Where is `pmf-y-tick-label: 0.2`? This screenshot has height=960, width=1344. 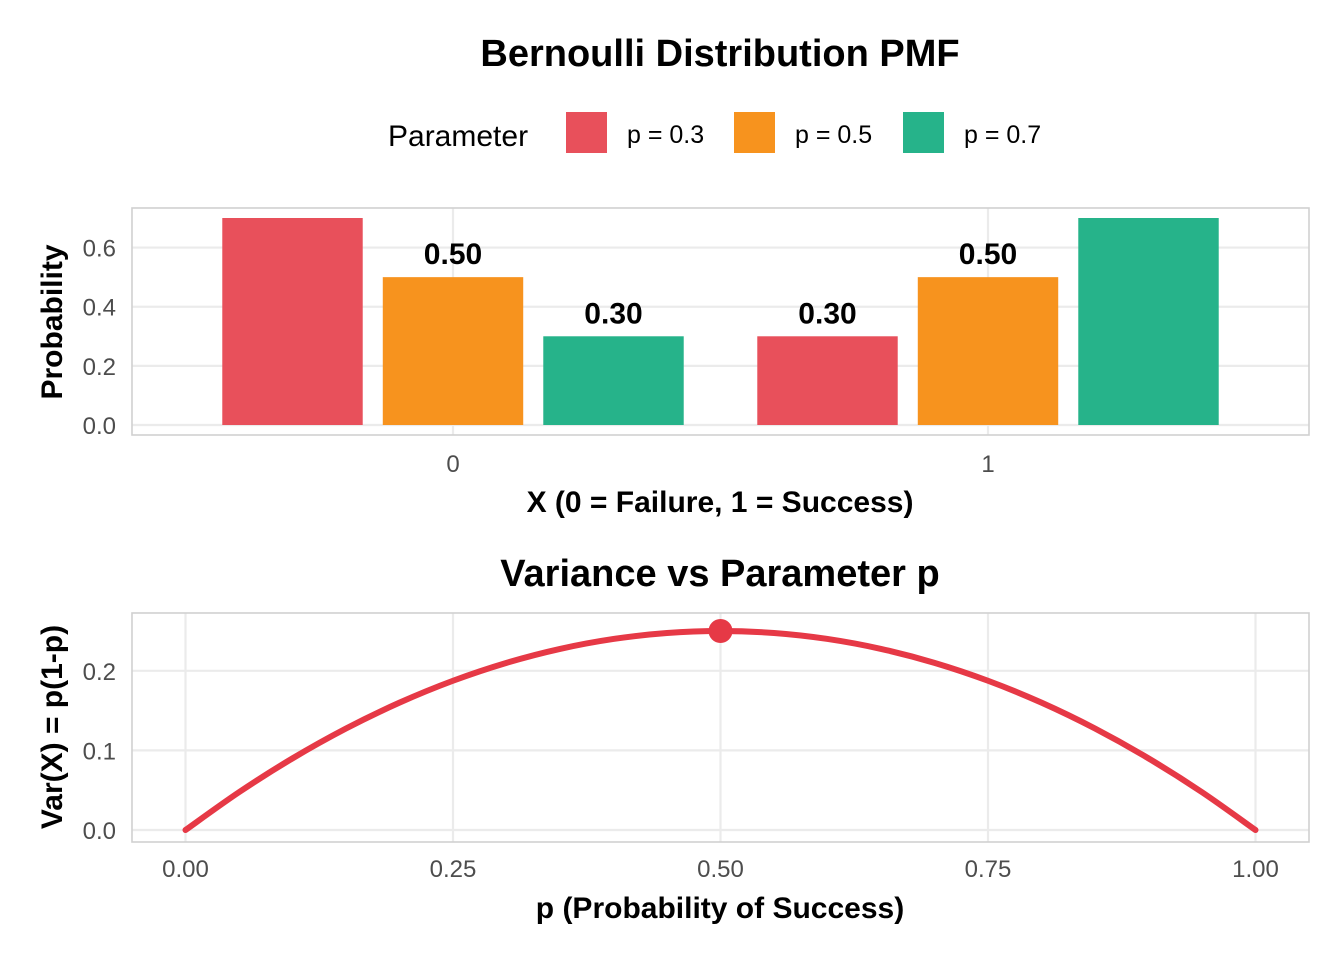 pmf-y-tick-label: 0.2 is located at coordinates (99, 367).